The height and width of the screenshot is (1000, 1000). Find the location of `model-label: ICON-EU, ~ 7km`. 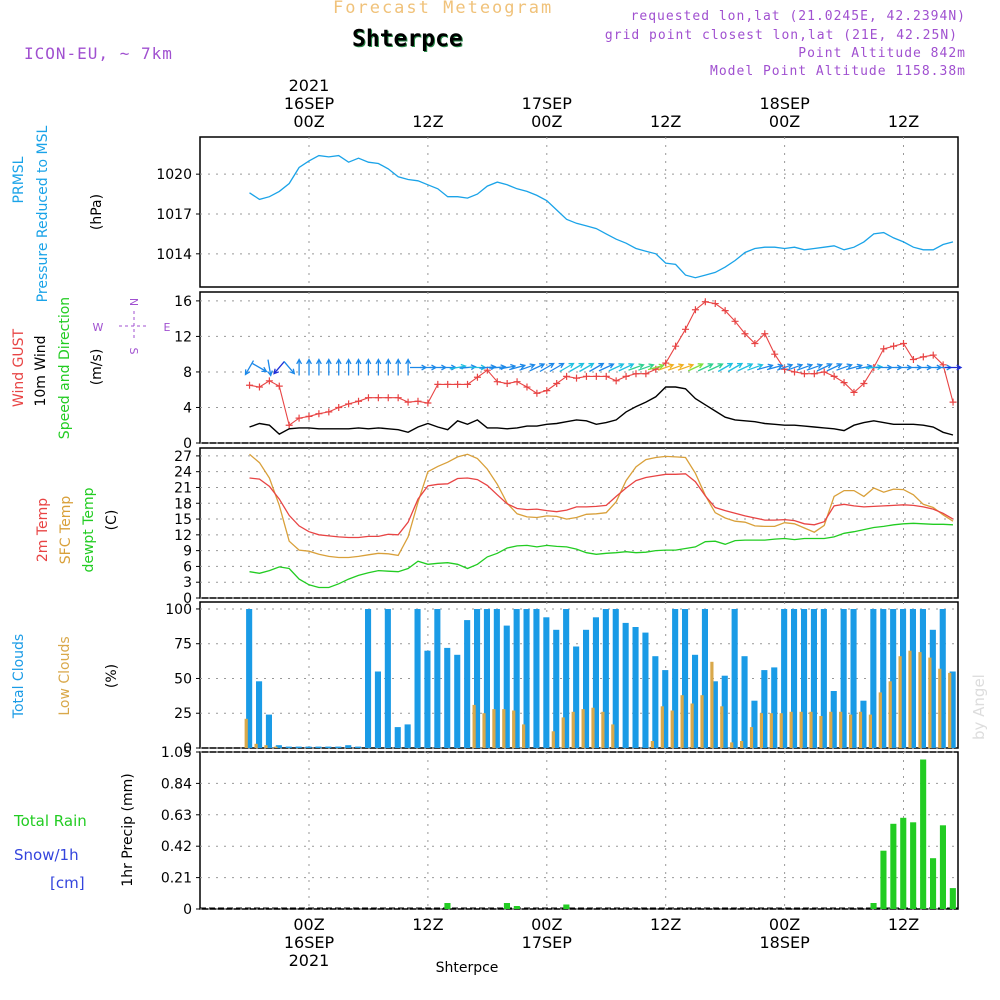

model-label: ICON-EU, ~ 7km is located at coordinates (98, 53).